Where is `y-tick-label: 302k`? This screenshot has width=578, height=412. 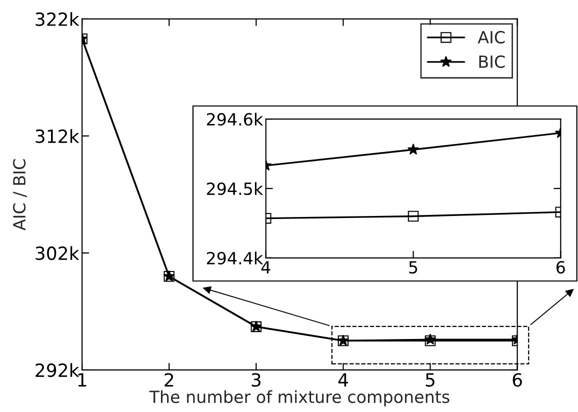 y-tick-label: 302k is located at coordinates (58, 253).